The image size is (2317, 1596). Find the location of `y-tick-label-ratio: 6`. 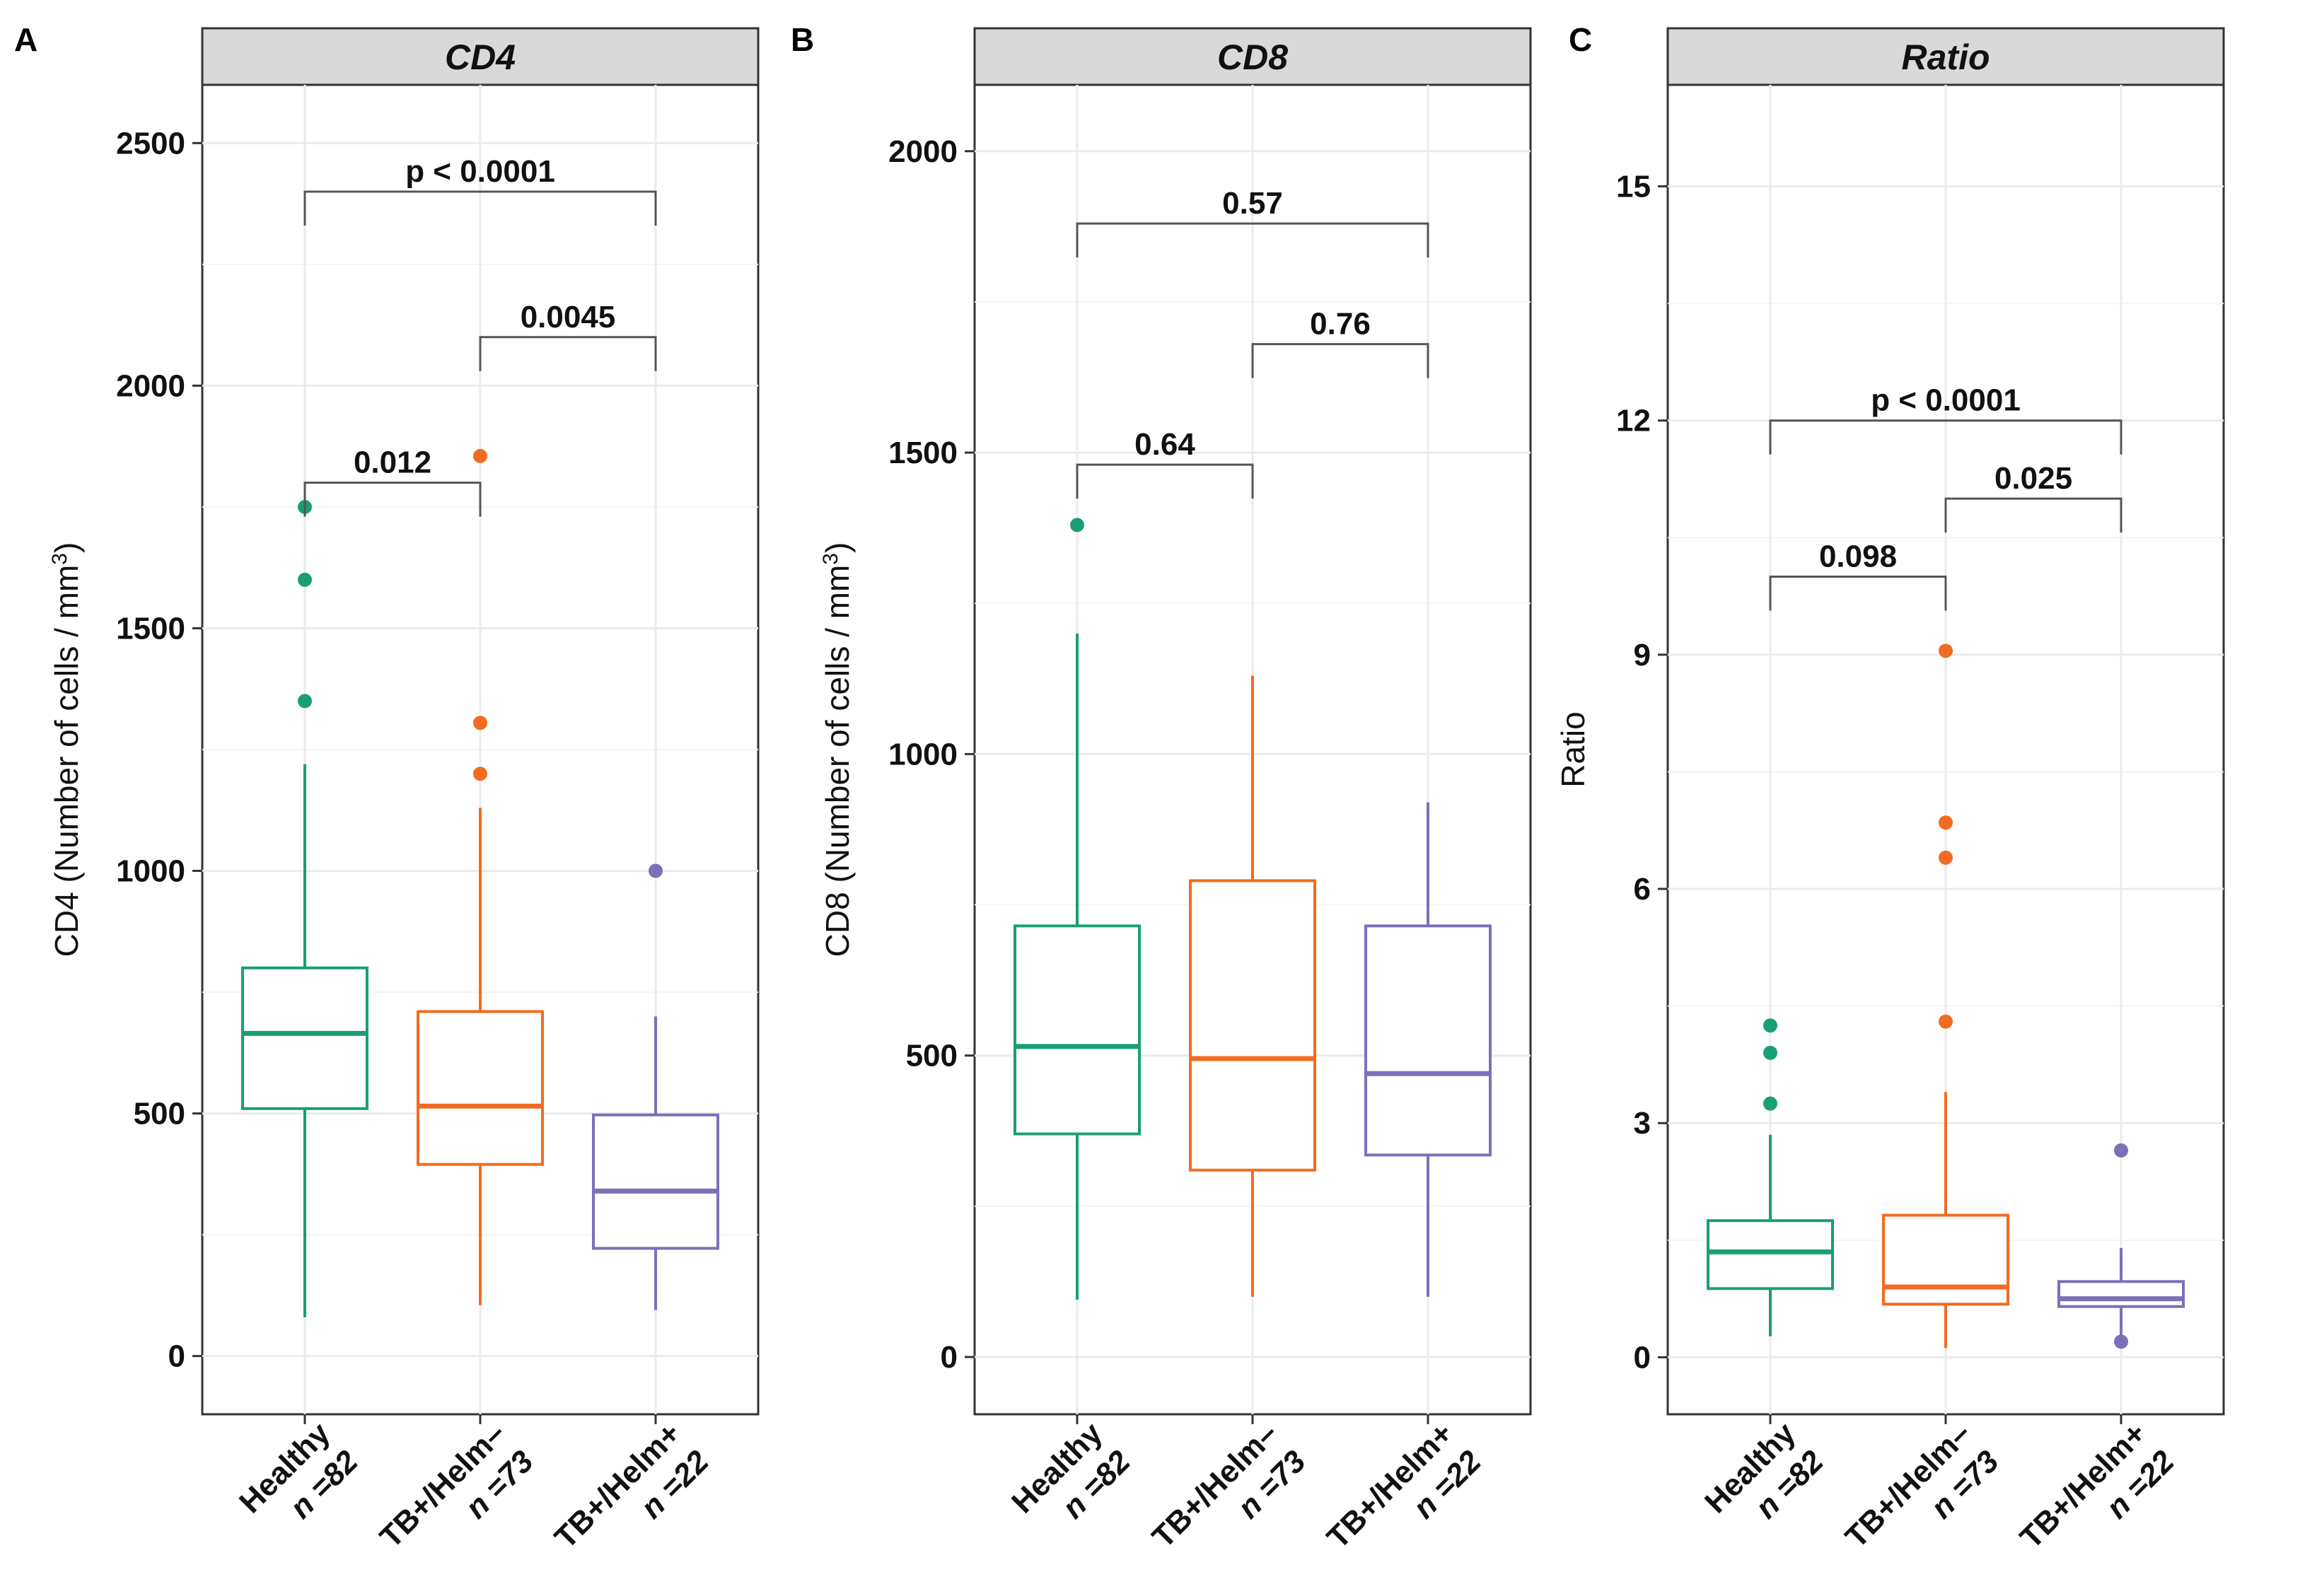

y-tick-label-ratio: 6 is located at coordinates (1642, 889).